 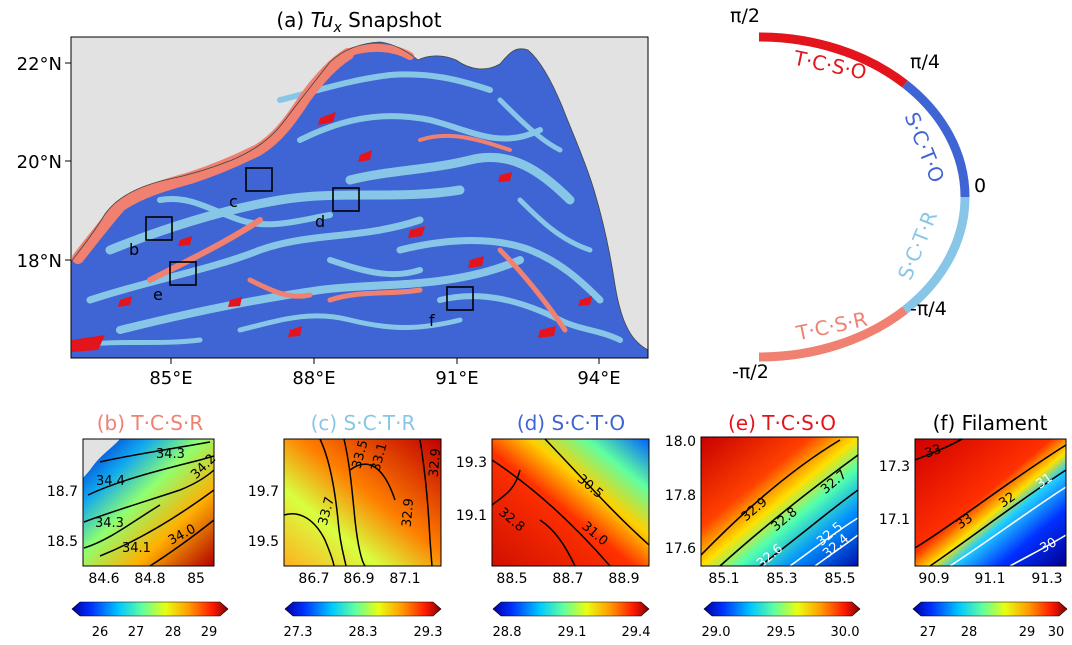 I want to click on svg-text: 28.8, so click(x=507, y=632).